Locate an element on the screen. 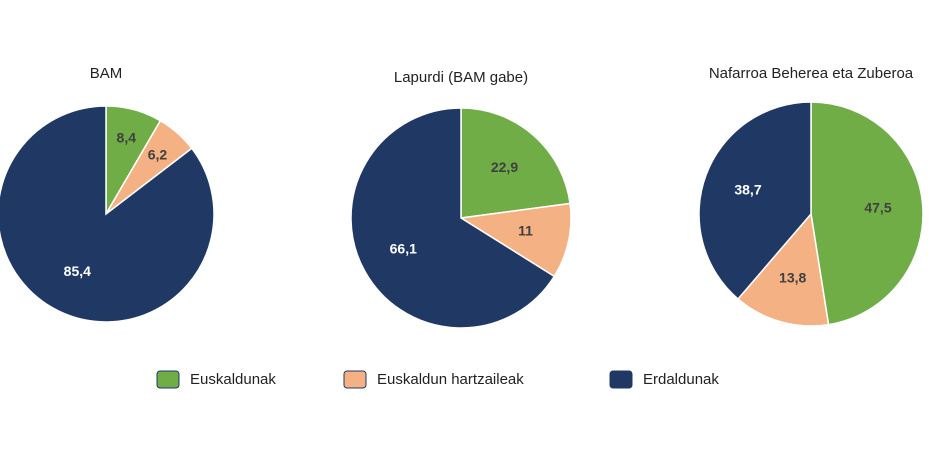 Image resolution: width=940 pixels, height=450 pixels. pie-title: Nafarroa Beherea eta Zuberoa is located at coordinates (811, 73).